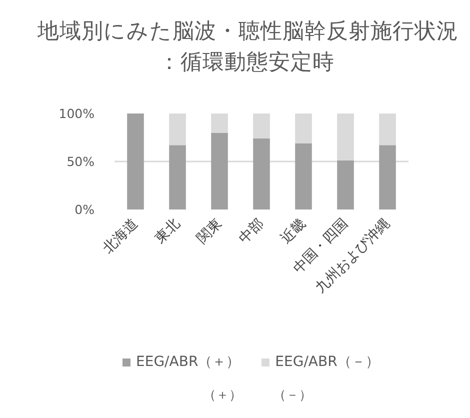  Describe the element at coordinates (247, 31) in the screenshot. I see `chart-title: 地域別にみた脳波・聴性脳幹反射施行状況` at that location.